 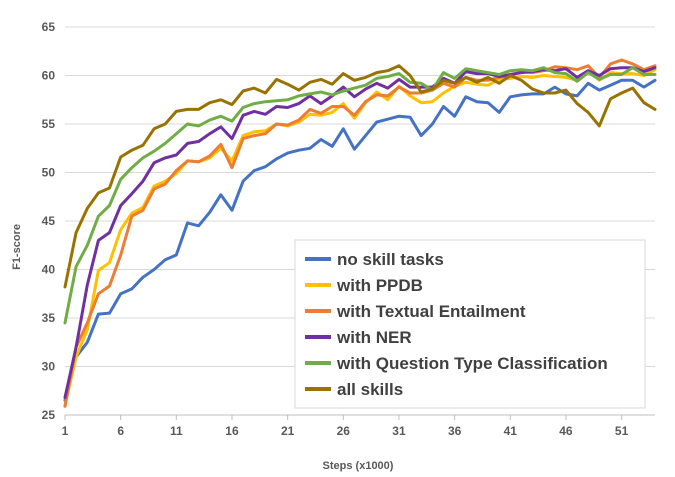 I want to click on x-tick-label: 1, so click(x=65, y=431).